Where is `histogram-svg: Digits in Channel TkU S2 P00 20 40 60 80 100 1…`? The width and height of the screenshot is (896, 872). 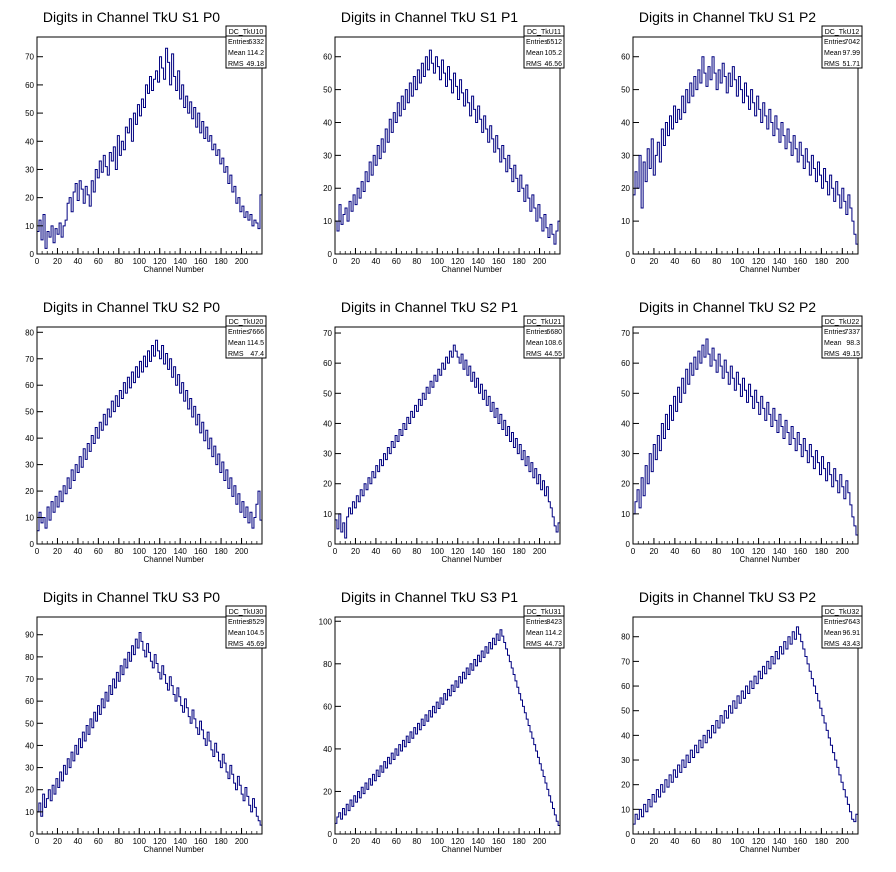
histogram-svg: Digits in Channel TkU S2 P00 20 40 60 80 100 1… is located at coordinates (146, 431).